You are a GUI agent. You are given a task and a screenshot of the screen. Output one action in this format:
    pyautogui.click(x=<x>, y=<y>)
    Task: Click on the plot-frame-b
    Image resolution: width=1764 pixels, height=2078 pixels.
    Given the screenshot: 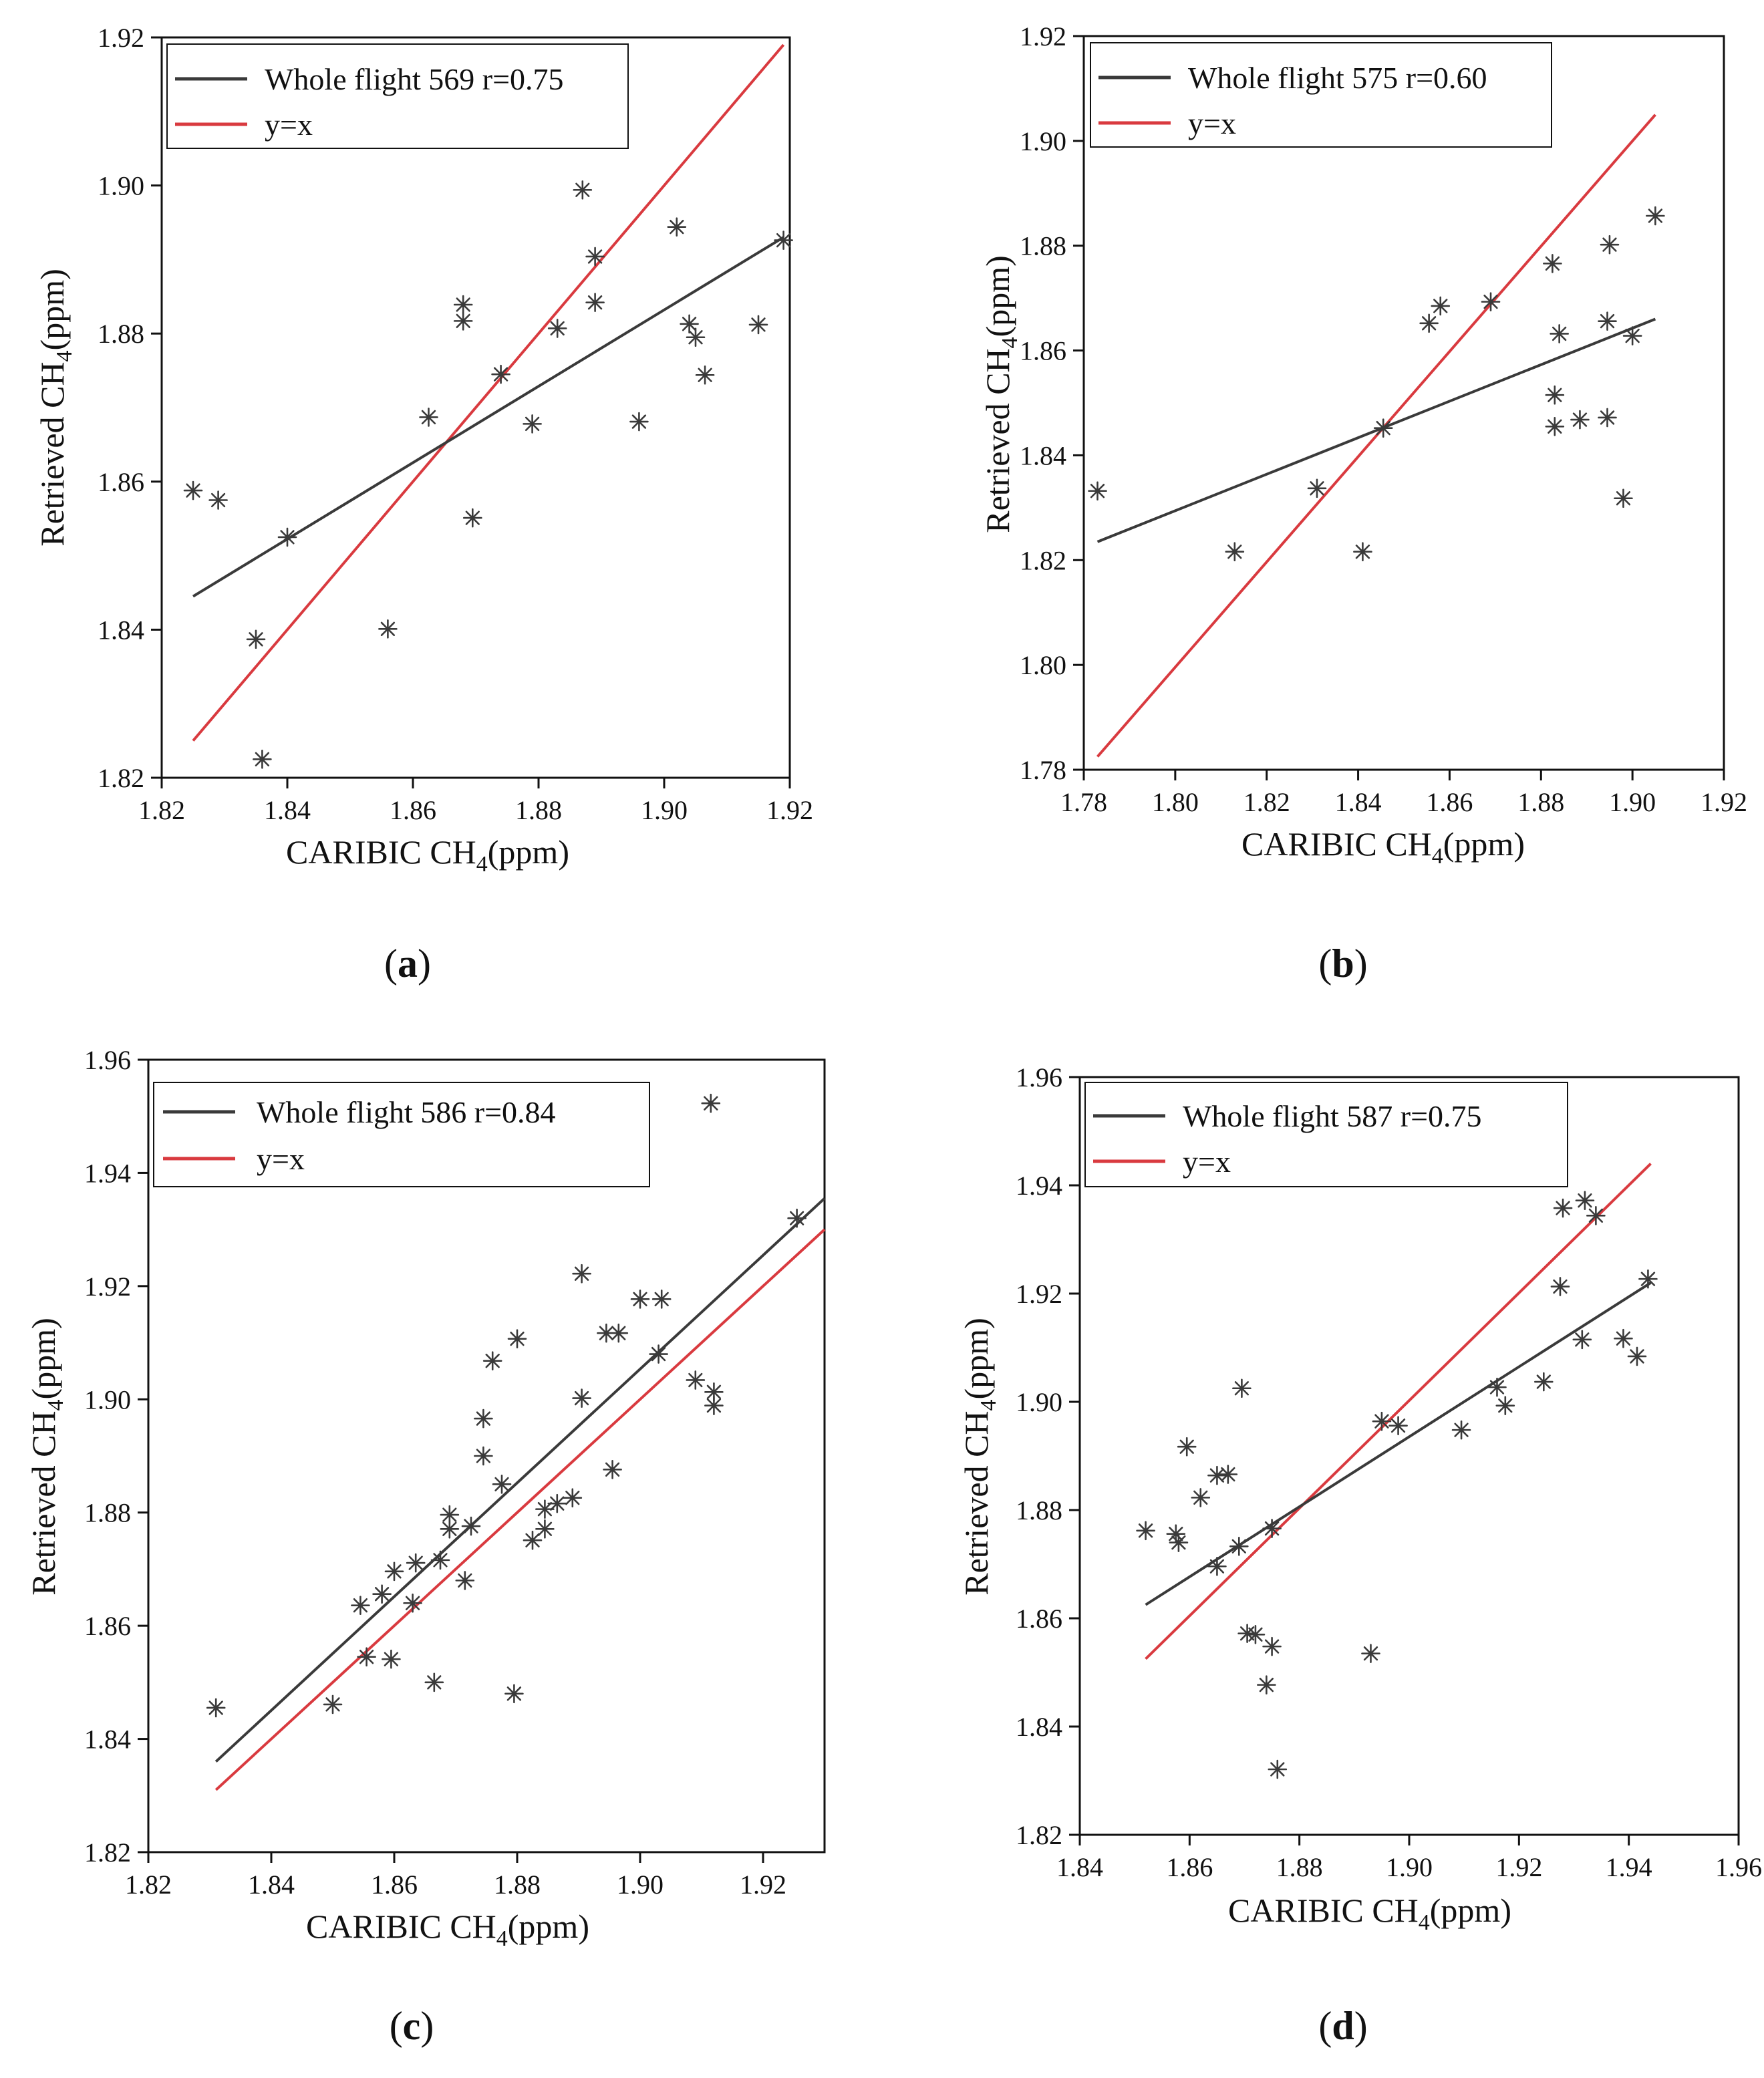 What is the action you would take?
    pyautogui.click(x=1404, y=403)
    